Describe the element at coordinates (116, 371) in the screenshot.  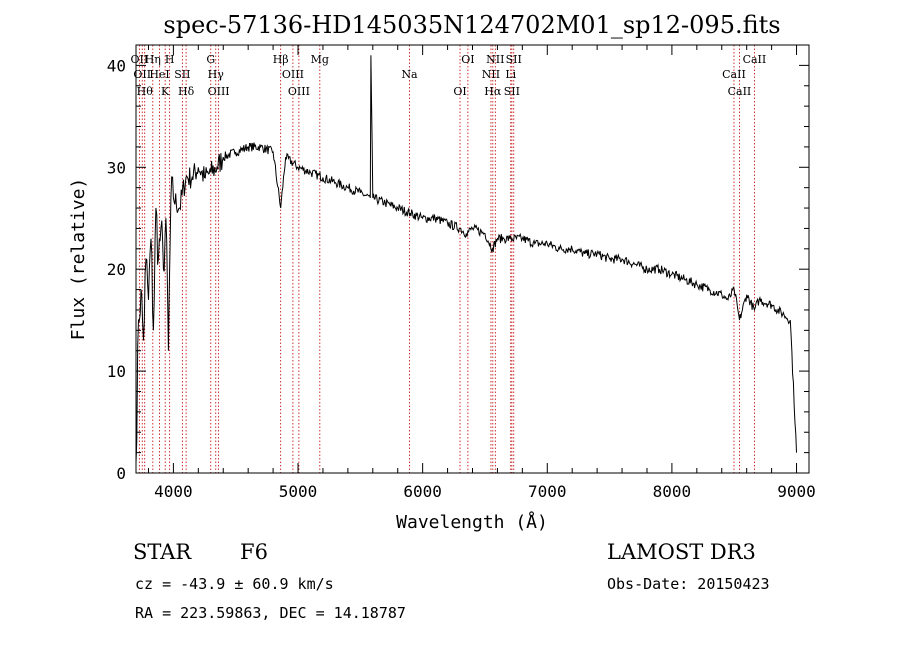
I see `y-tick-label: 10` at that location.